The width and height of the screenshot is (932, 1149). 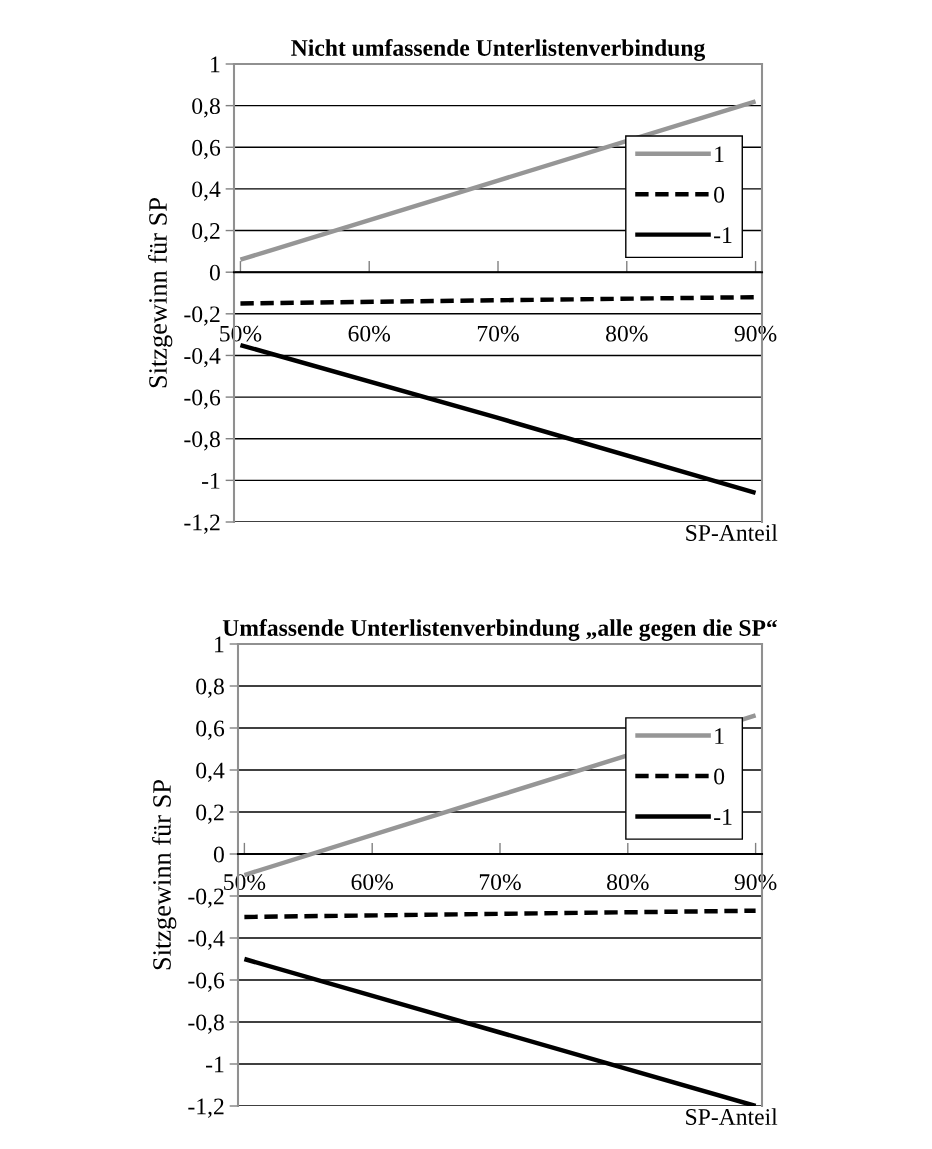 I want to click on chart-title: Nicht umfassende Unterlistenverbindung, so click(x=498, y=50).